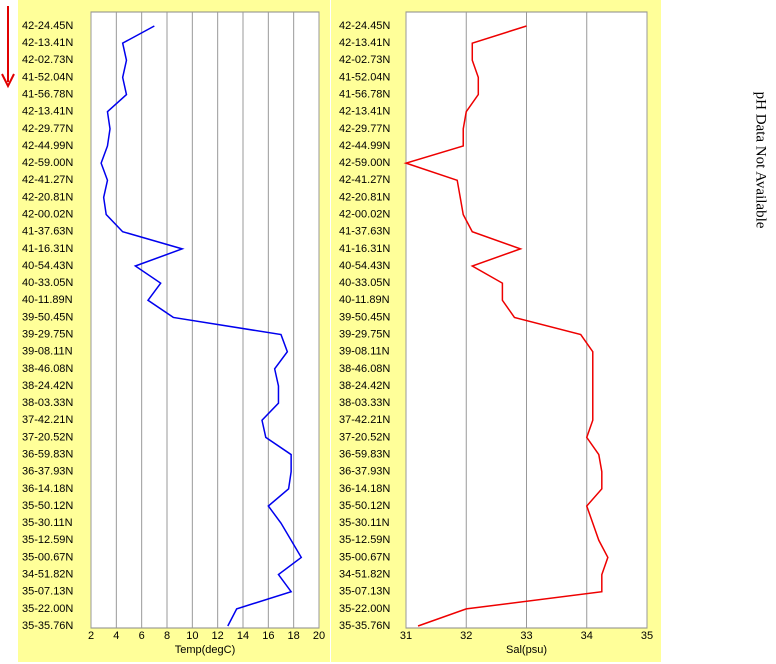 This screenshot has width=776, height=664. What do you see at coordinates (205, 650) in the screenshot?
I see `x-axis-label: Temp(degC)` at bounding box center [205, 650].